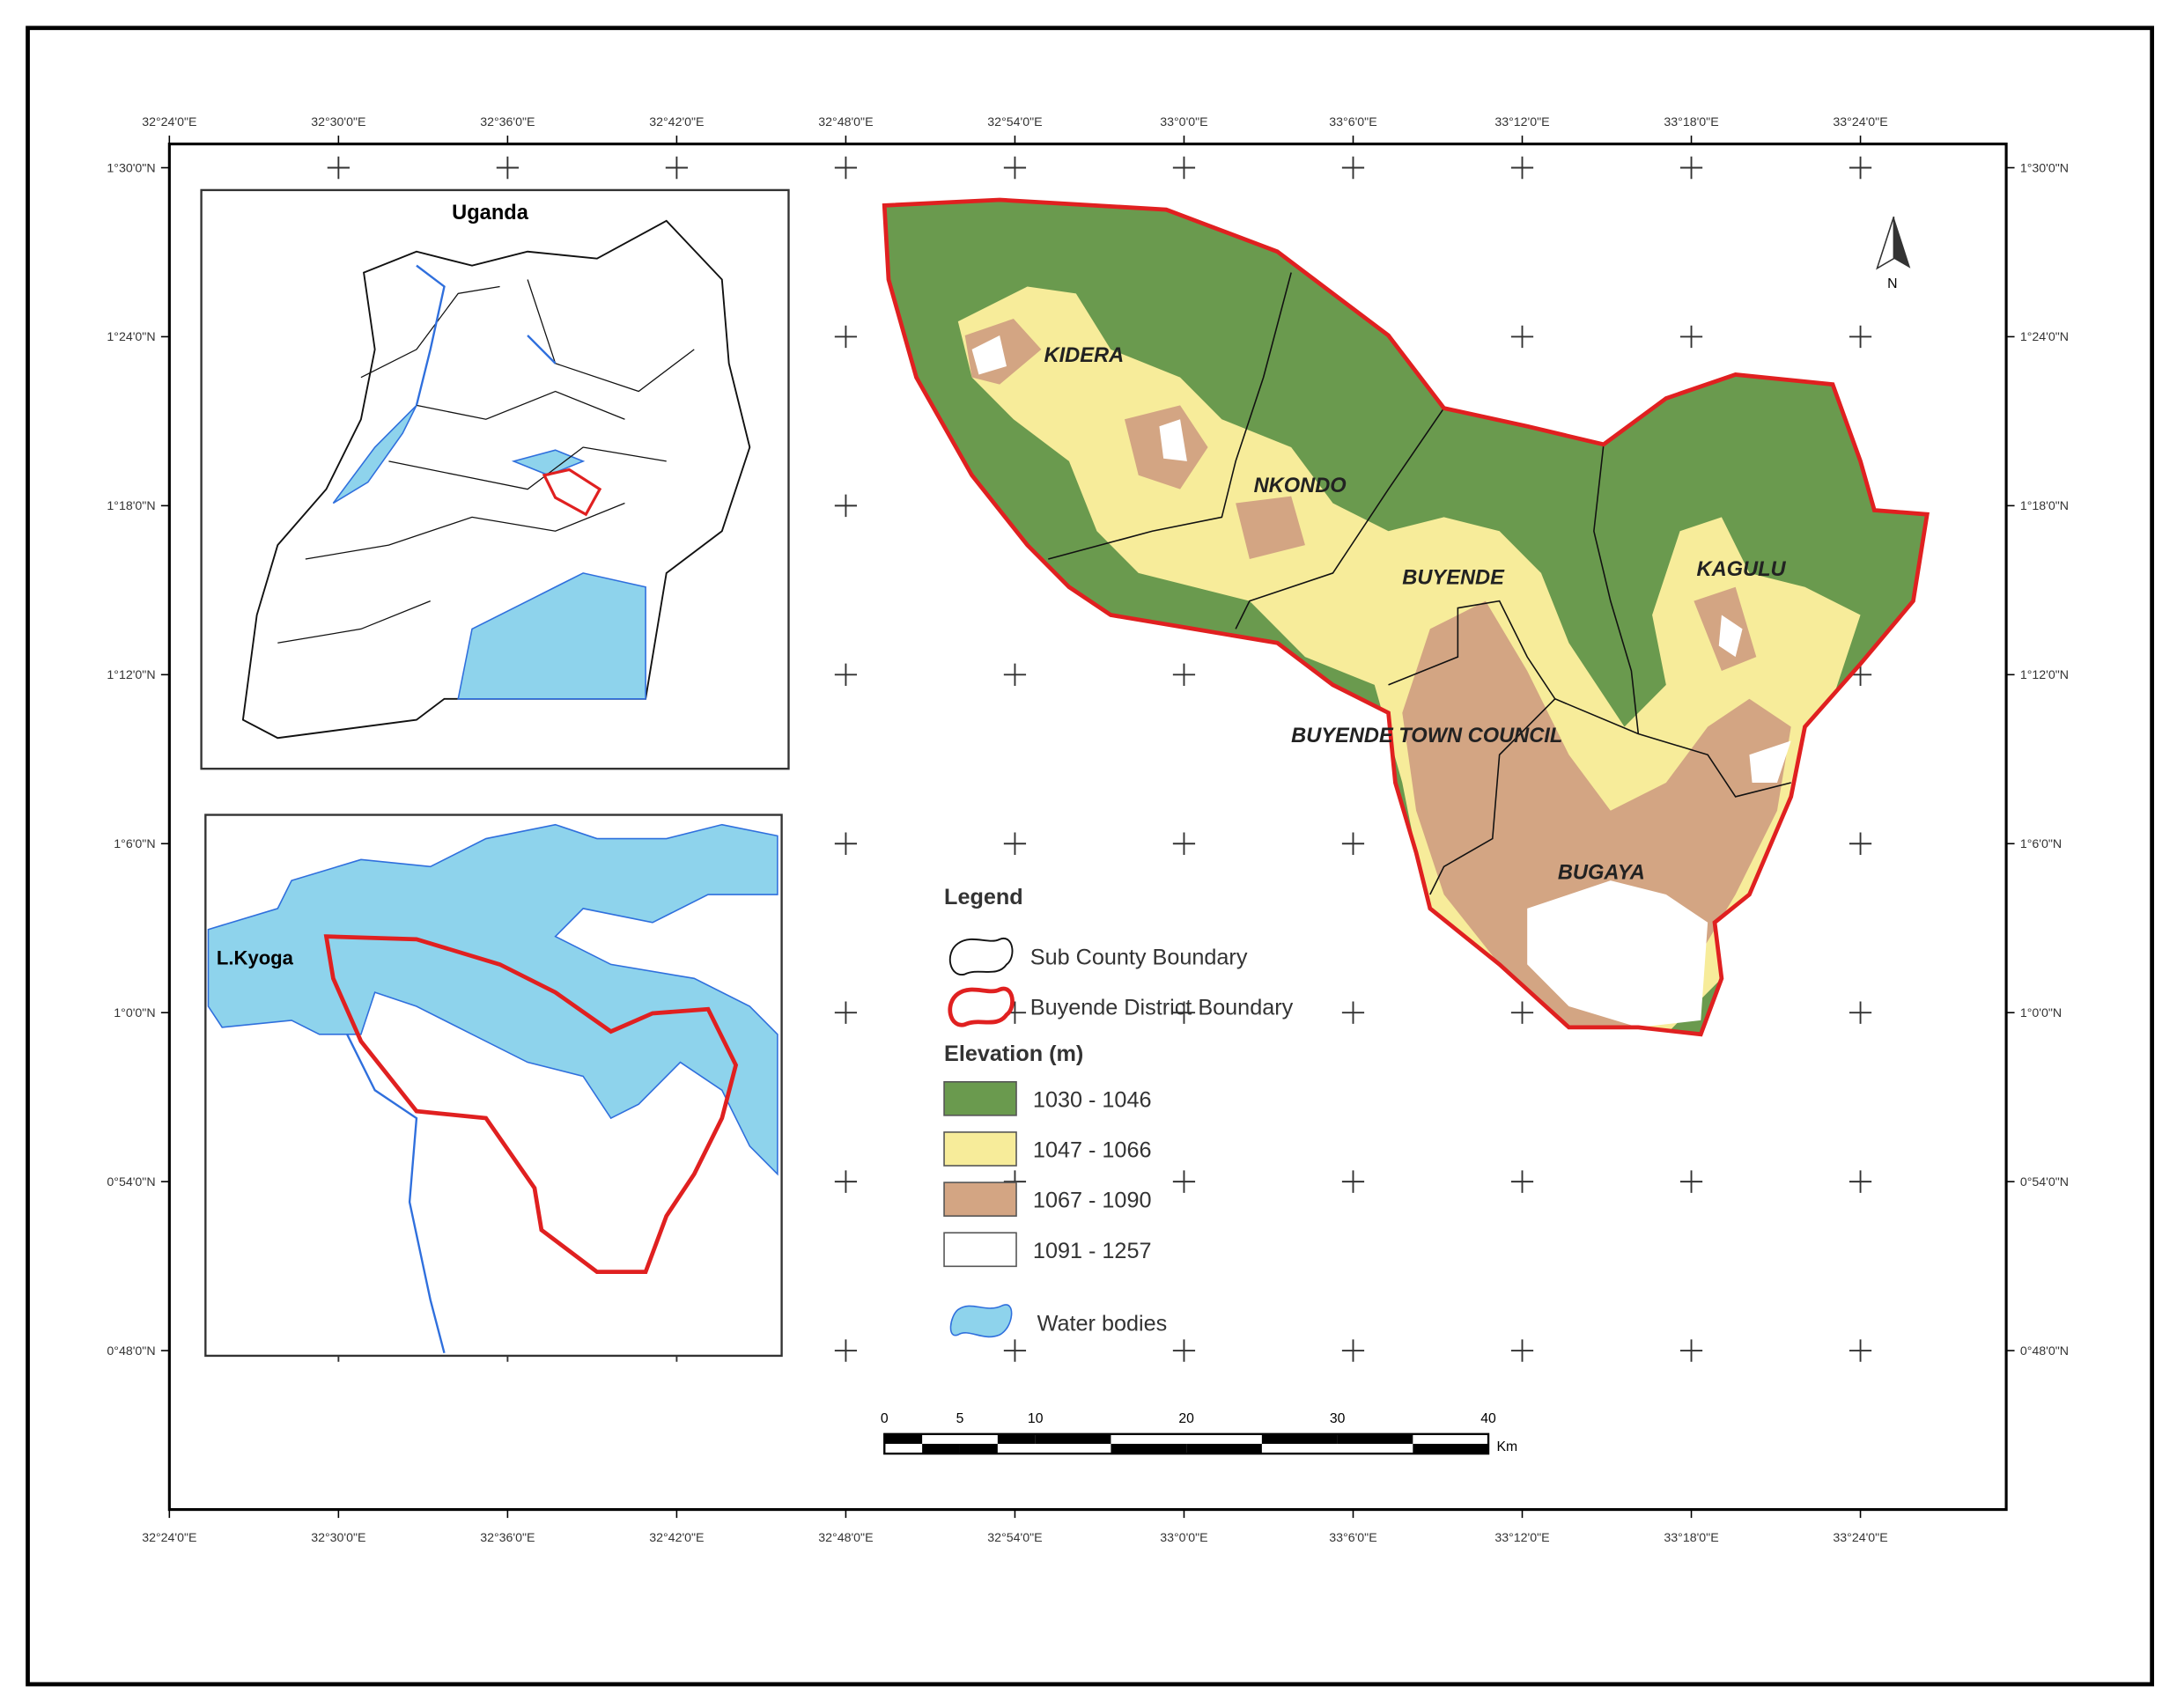 The height and width of the screenshot is (1708, 2177). What do you see at coordinates (1092, 1149) in the screenshot?
I see `legend-label: 1047 - 1066` at bounding box center [1092, 1149].